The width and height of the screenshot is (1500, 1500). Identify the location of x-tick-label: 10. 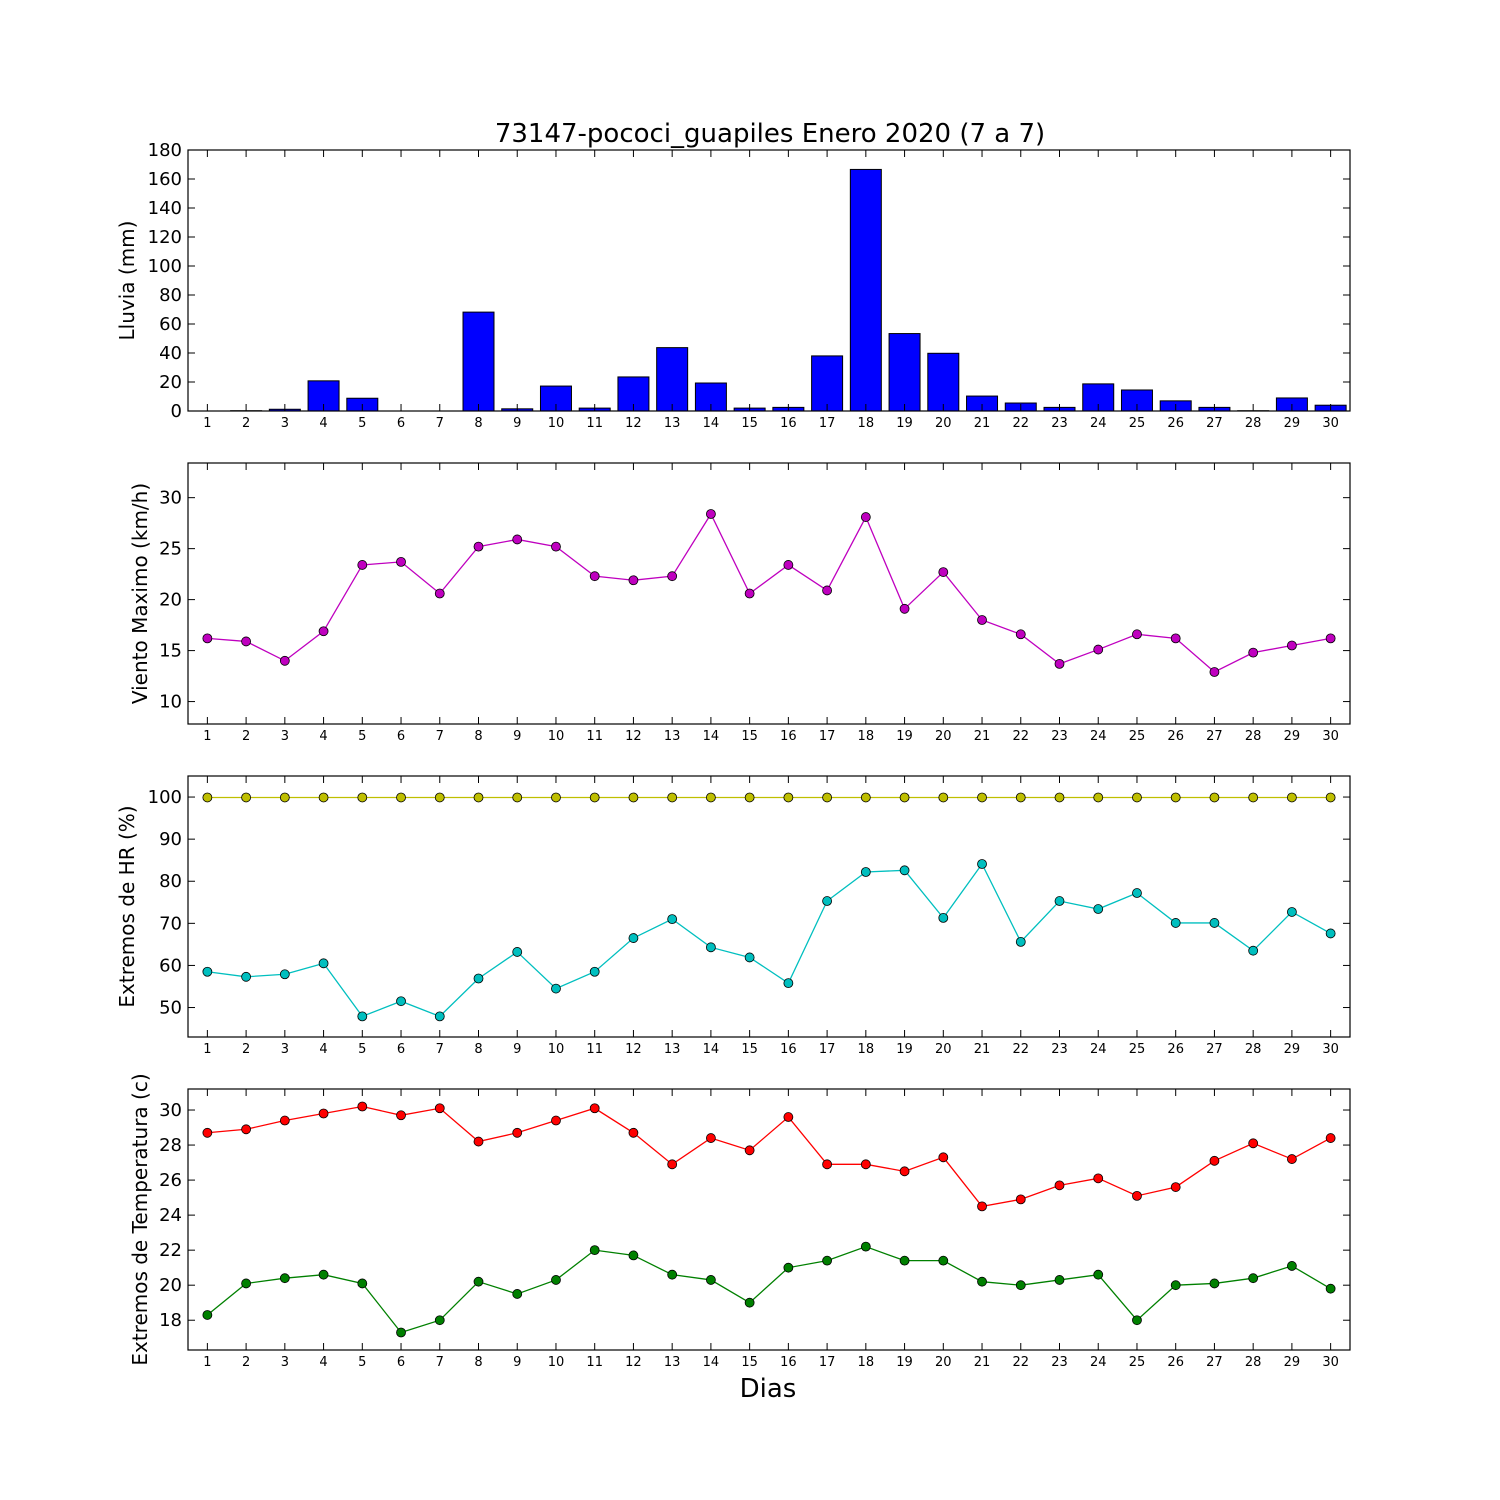
(556, 1049).